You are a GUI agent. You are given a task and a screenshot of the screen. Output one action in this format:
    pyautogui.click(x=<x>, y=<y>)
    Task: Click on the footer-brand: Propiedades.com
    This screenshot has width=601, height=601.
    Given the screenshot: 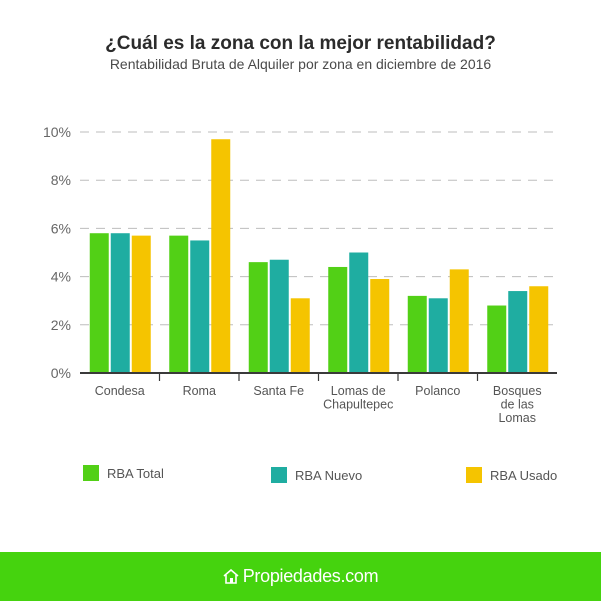 What is the action you would take?
    pyautogui.click(x=310, y=576)
    